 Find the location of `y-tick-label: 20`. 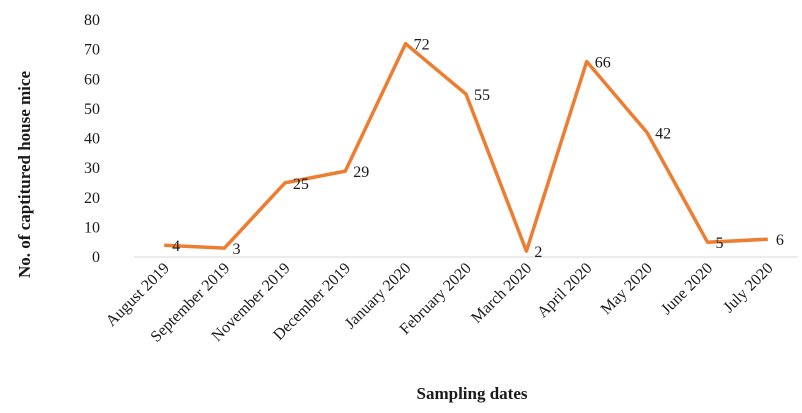

y-tick-label: 20 is located at coordinates (92, 198).